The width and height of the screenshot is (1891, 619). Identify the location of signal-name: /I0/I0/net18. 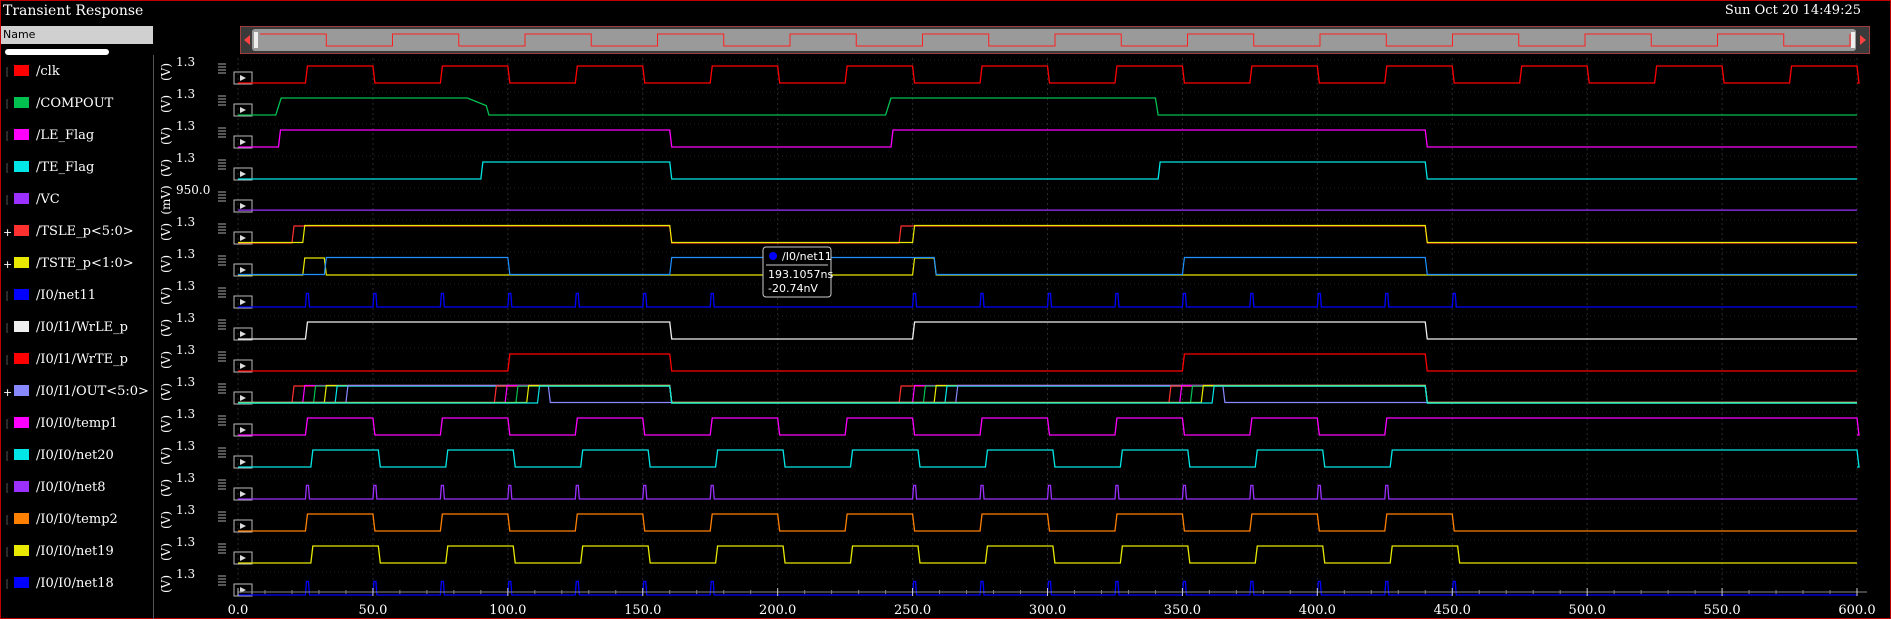
(75, 583).